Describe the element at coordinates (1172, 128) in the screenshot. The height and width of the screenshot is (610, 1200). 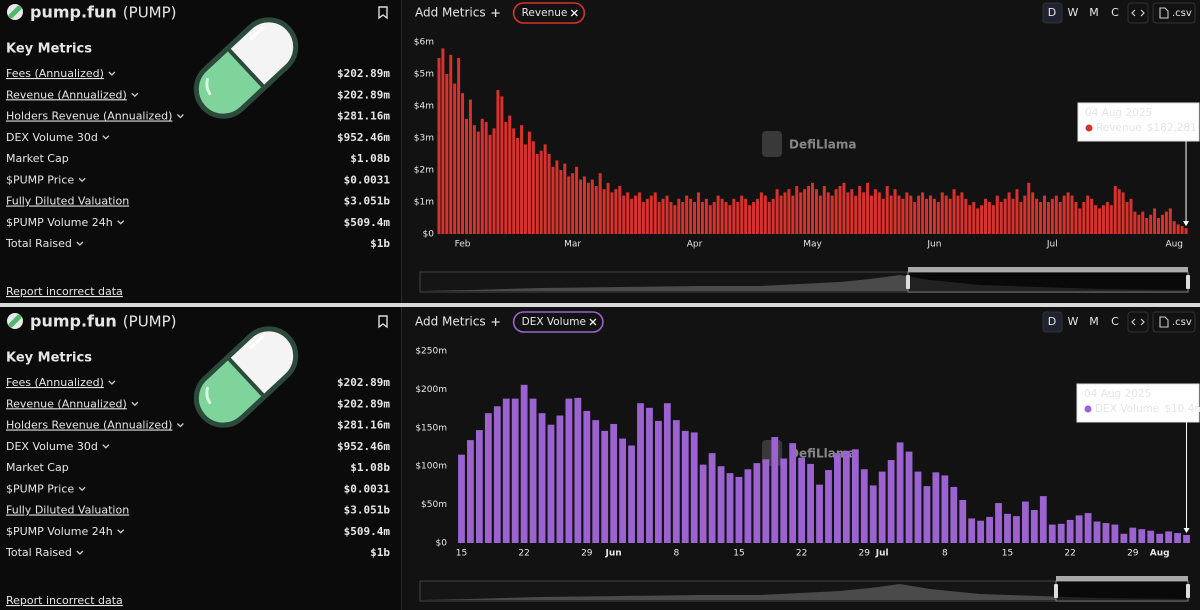
I see `tooltip-value: $182,281` at that location.